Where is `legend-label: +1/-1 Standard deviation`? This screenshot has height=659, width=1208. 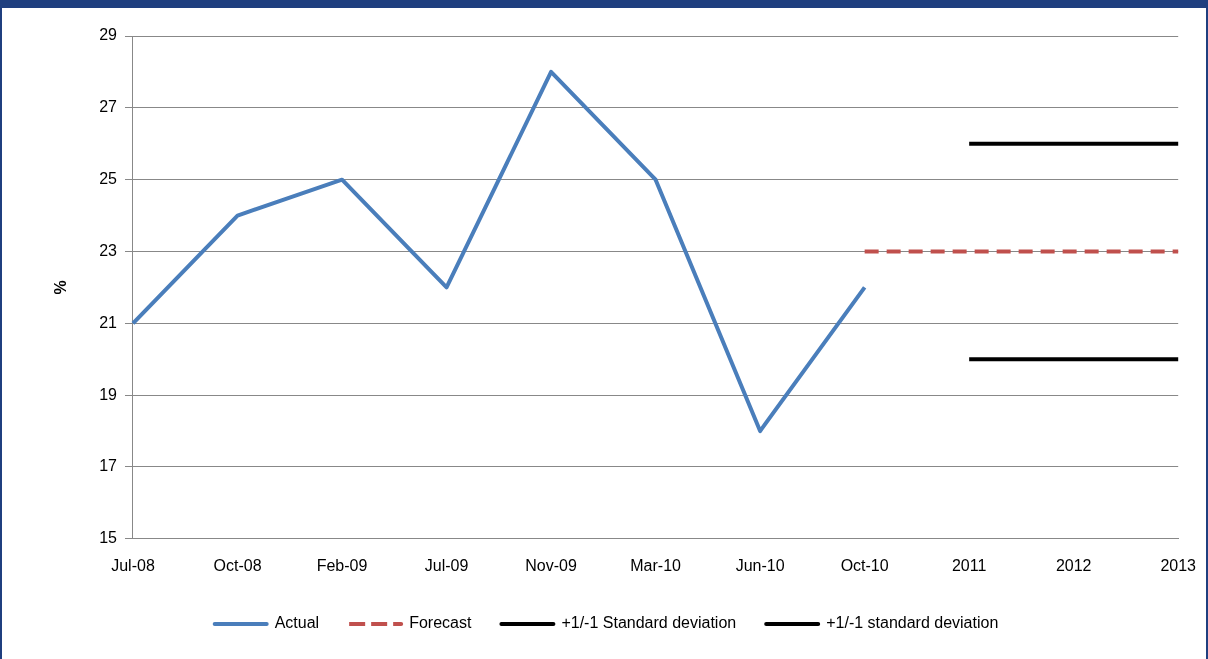
legend-label: +1/-1 Standard deviation is located at coordinates (649, 623).